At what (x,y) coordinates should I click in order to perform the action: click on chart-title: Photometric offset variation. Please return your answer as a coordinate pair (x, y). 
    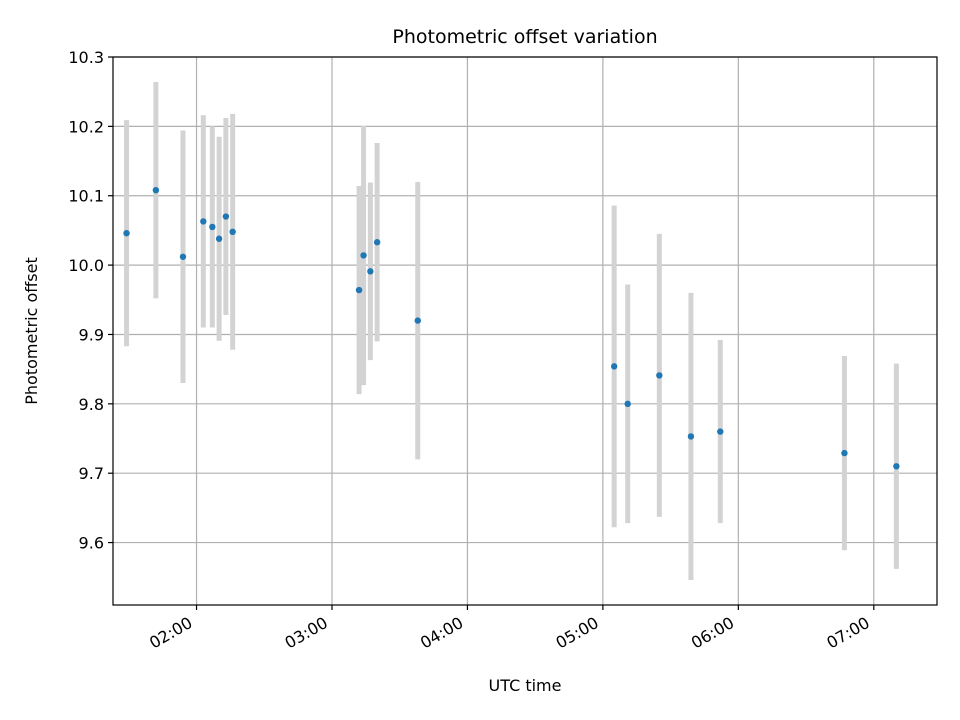
    Looking at the image, I should click on (524, 37).